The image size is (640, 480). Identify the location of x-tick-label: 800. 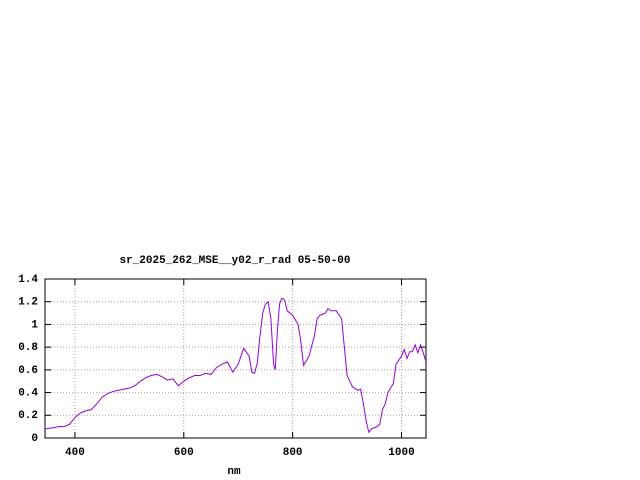
(293, 453).